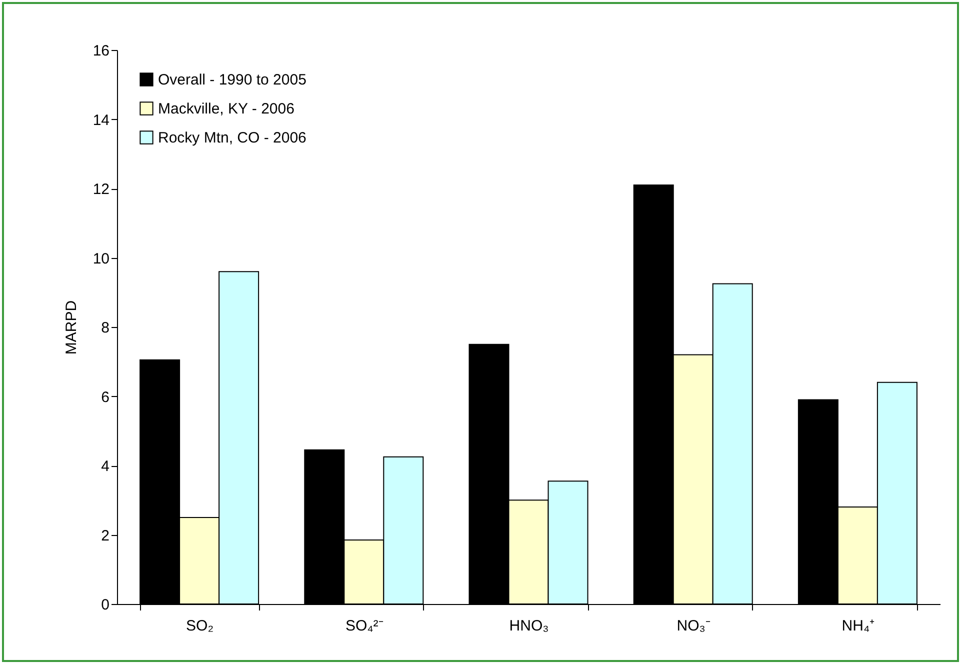 This screenshot has height=664, width=961. What do you see at coordinates (71, 327) in the screenshot?
I see `y-axis-title: MARPD` at bounding box center [71, 327].